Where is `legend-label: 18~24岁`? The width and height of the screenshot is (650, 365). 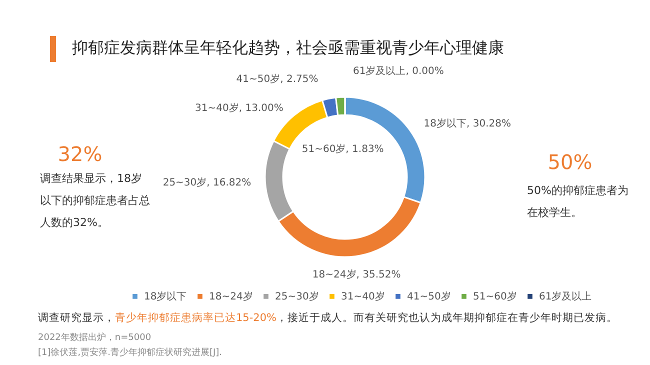 legend-label: 18~24岁 is located at coordinates (231, 296).